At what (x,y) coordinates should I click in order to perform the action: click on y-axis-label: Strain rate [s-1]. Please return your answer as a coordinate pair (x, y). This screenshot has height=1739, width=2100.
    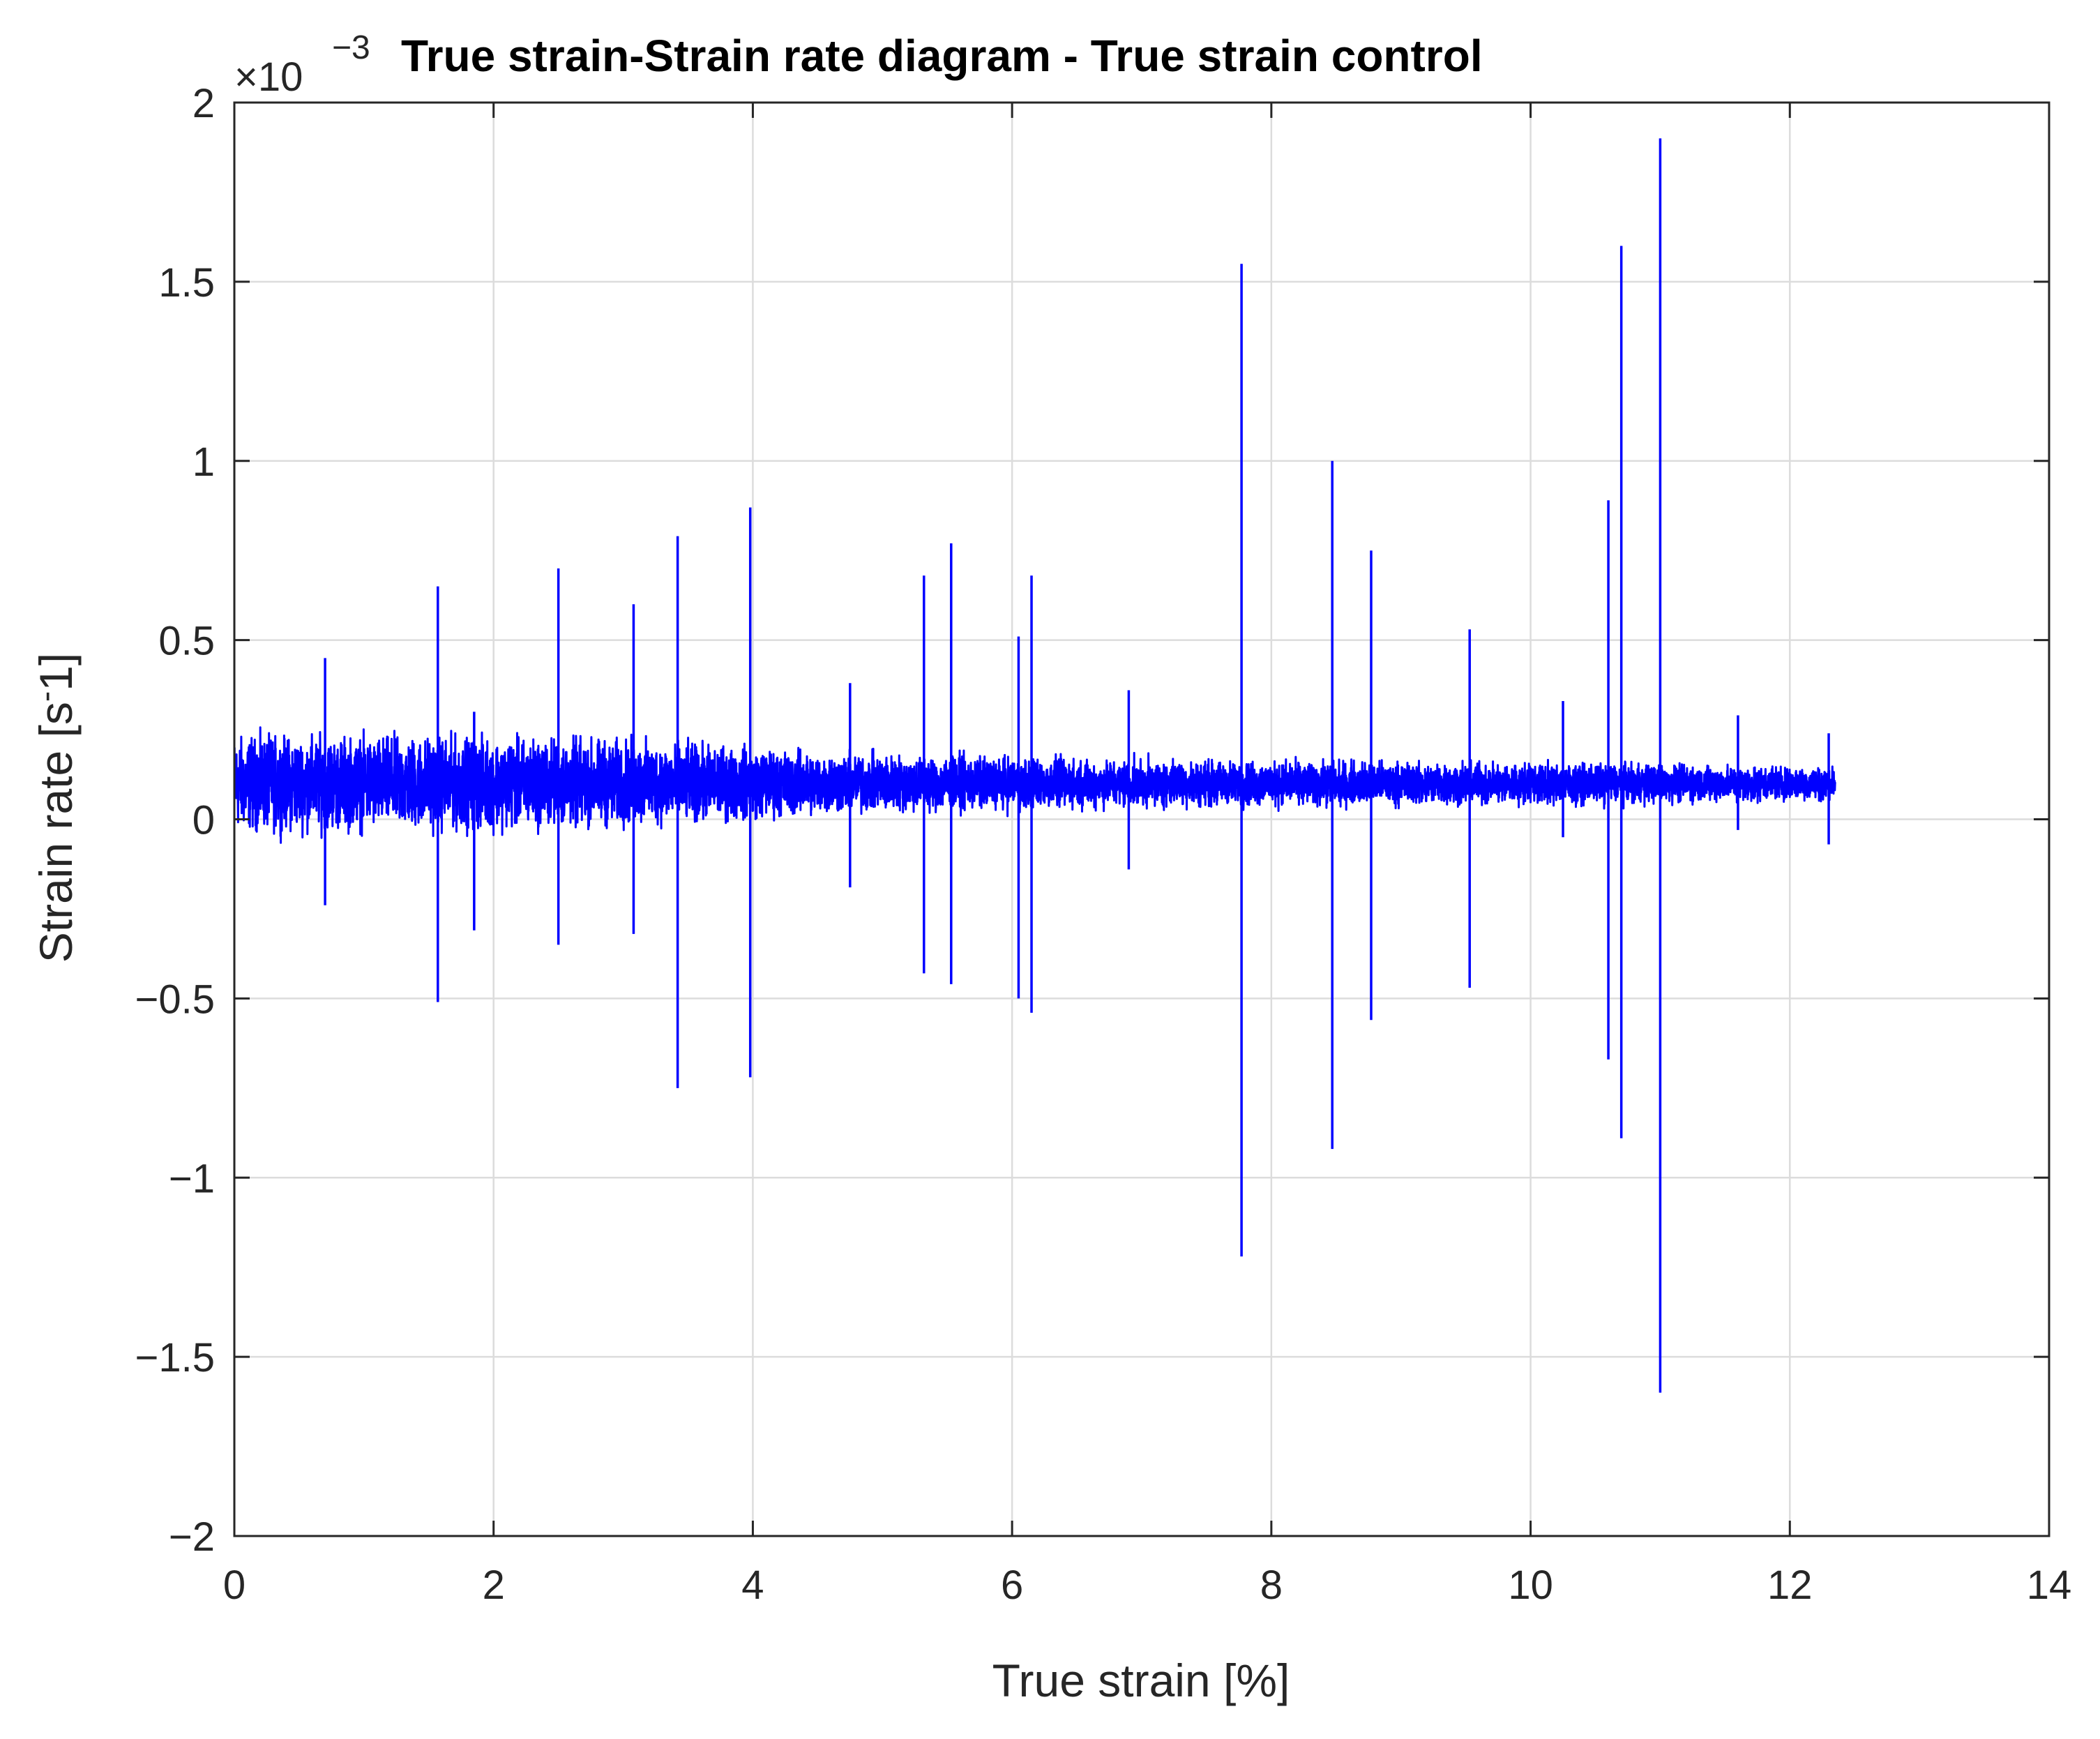
    Looking at the image, I should click on (55, 808).